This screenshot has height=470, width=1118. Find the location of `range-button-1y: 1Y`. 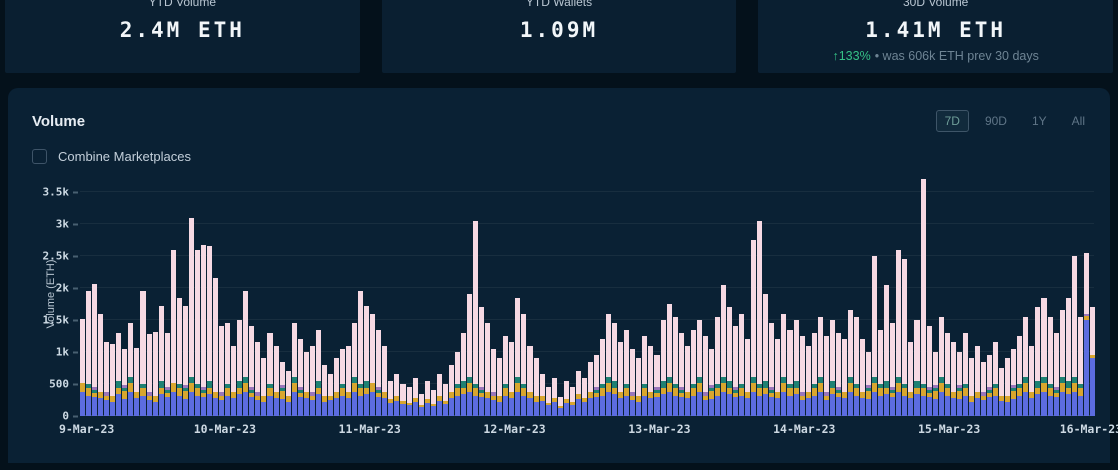

range-button-1y: 1Y is located at coordinates (1039, 121).